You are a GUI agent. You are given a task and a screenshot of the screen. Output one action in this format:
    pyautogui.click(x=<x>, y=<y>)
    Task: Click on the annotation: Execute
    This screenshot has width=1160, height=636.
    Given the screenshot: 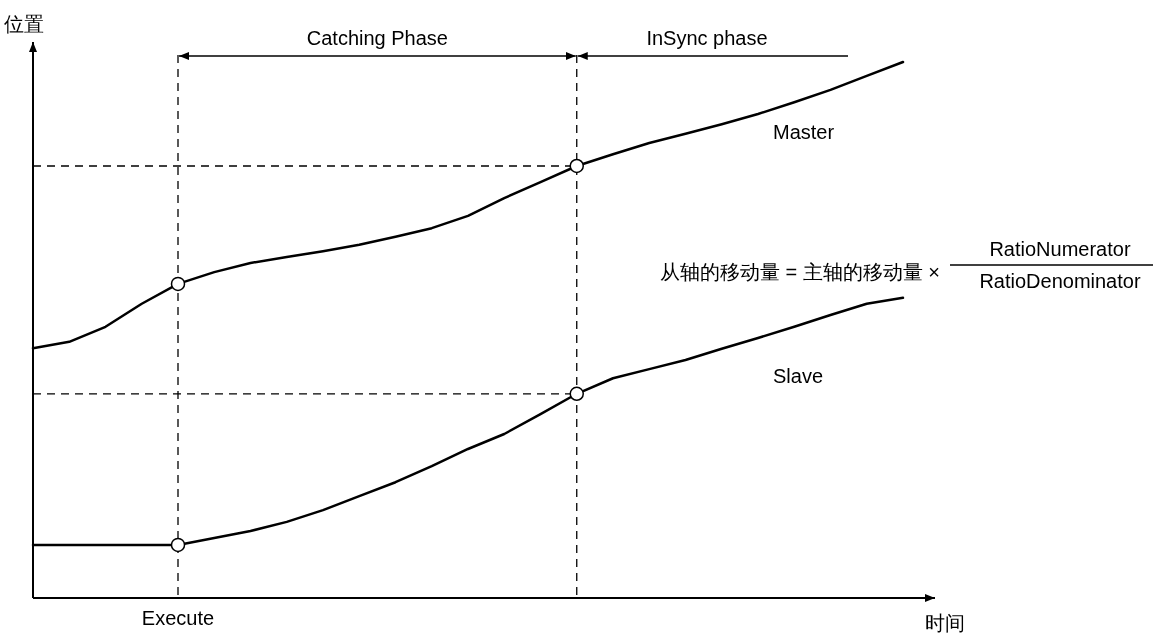 What is the action you would take?
    pyautogui.click(x=178, y=618)
    